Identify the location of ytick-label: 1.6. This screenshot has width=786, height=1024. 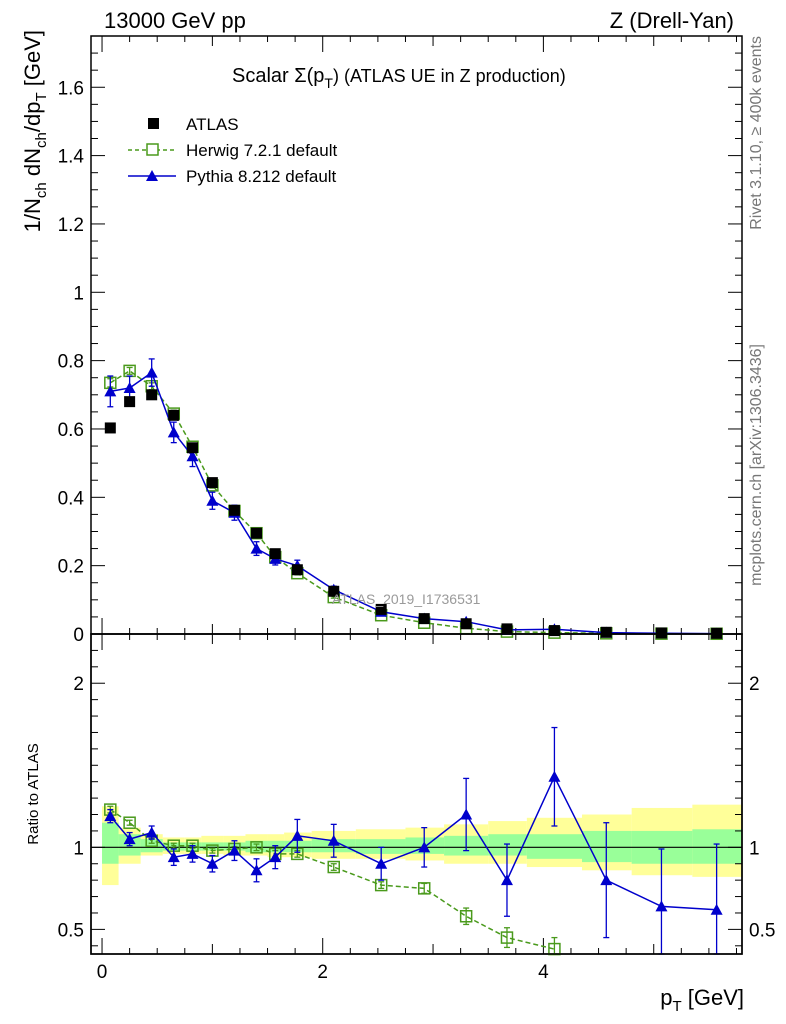
(71, 88).